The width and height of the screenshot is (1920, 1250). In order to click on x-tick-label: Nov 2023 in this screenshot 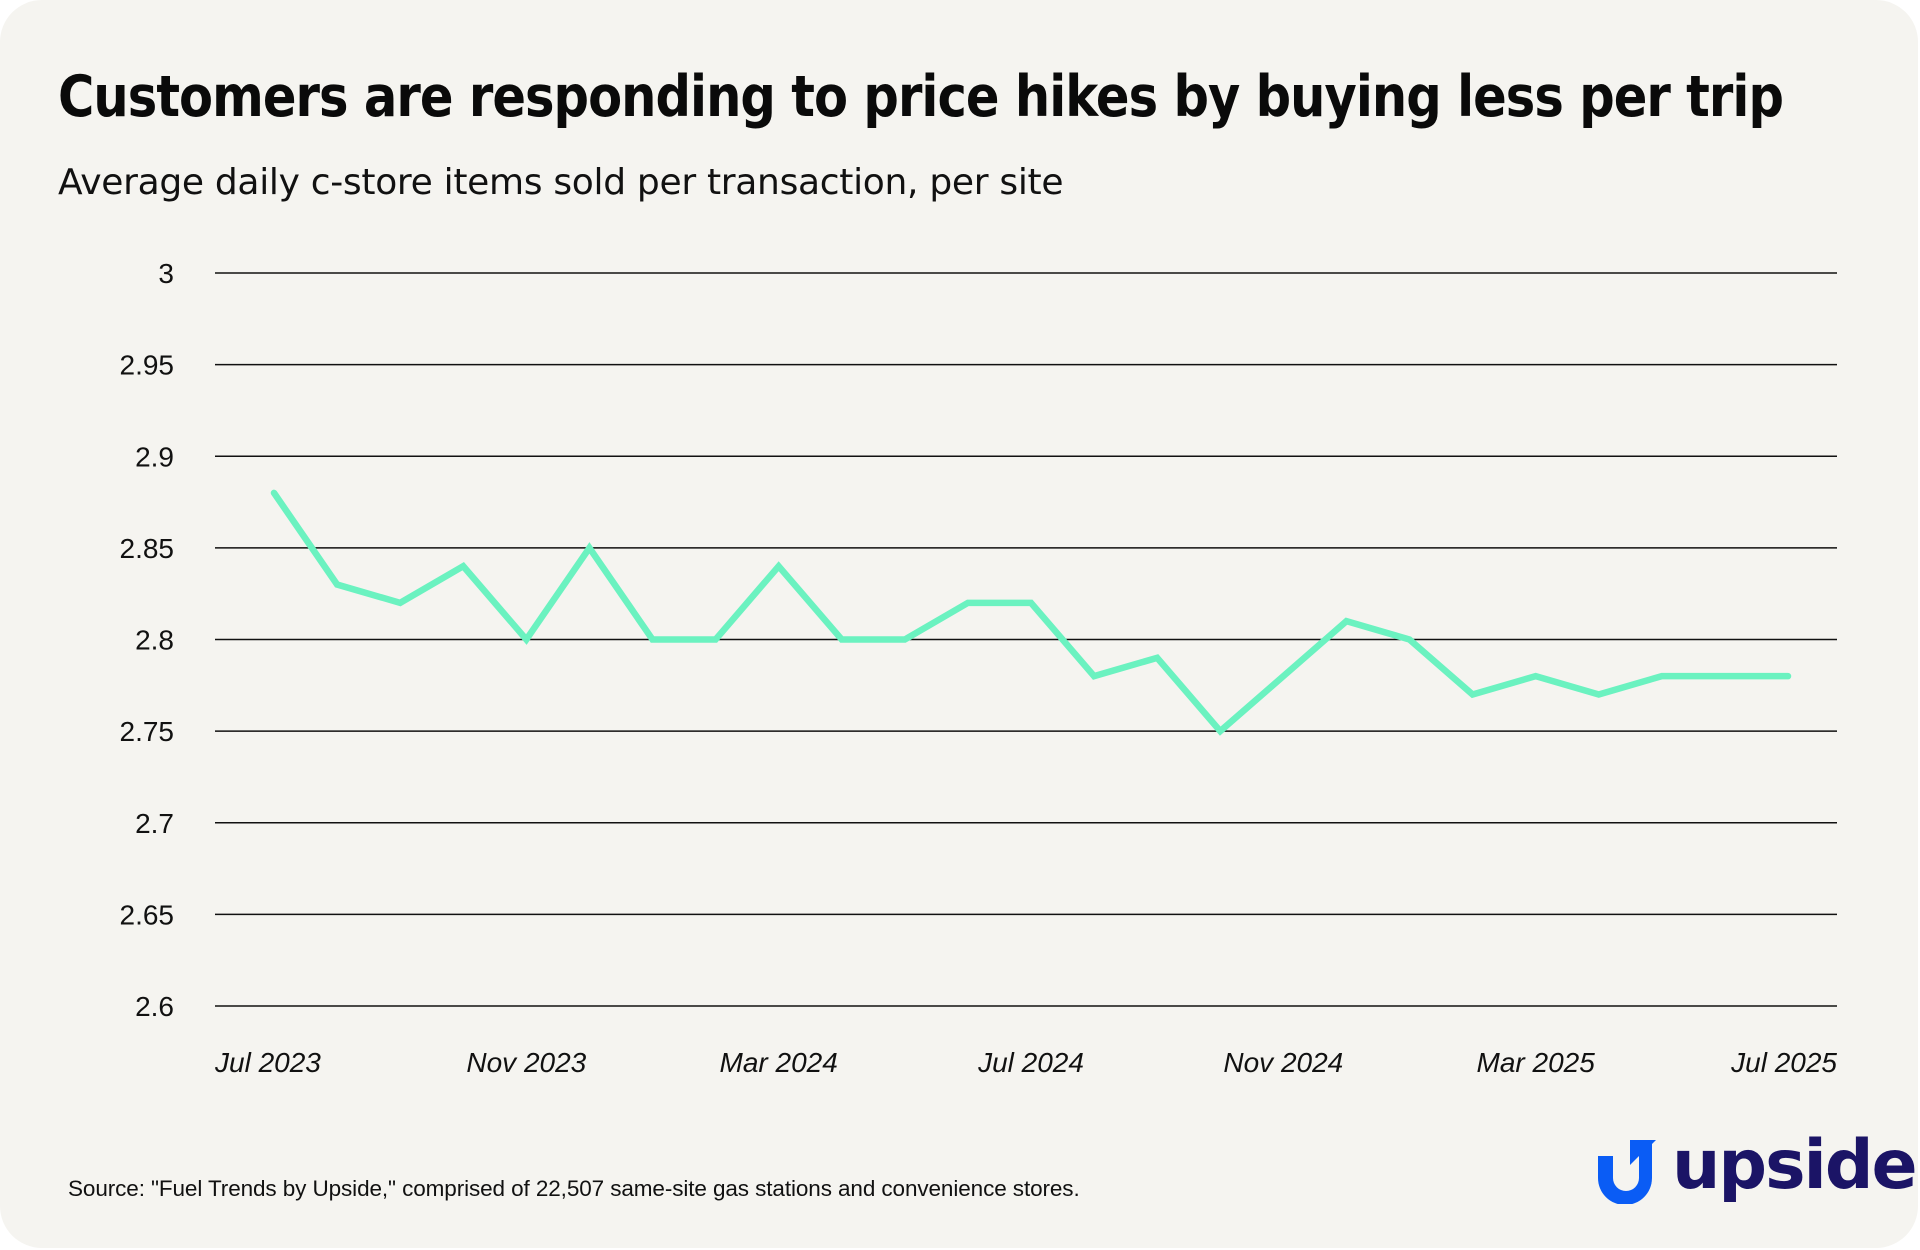, I will do `click(526, 1062)`.